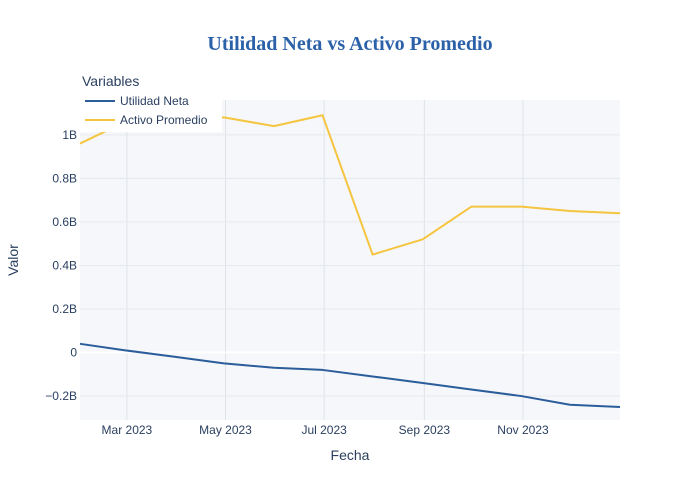 This screenshot has height=500, width=700. I want to click on legend-background, so click(151, 110).